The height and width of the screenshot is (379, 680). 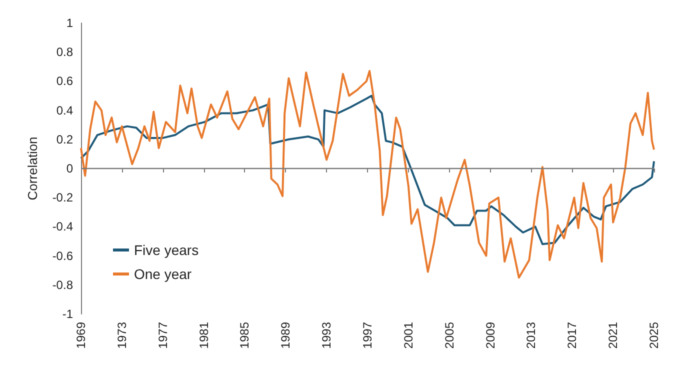 I want to click on y-tick-label: 0, so click(x=70, y=169).